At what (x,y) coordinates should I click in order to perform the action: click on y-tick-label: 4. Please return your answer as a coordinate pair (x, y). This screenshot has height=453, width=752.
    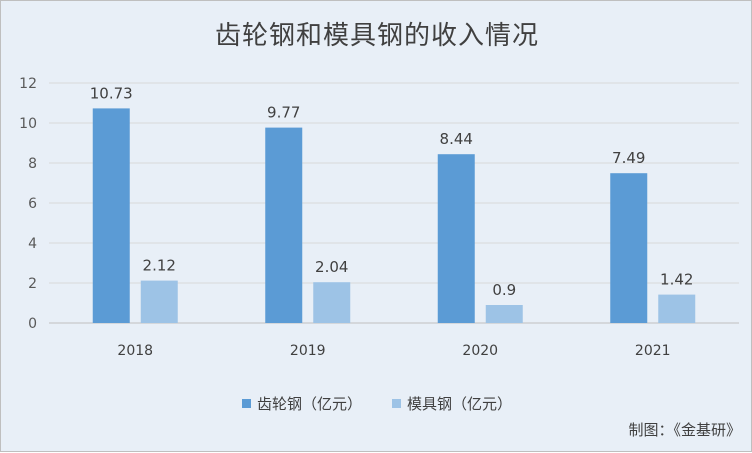
    Looking at the image, I should click on (32, 244).